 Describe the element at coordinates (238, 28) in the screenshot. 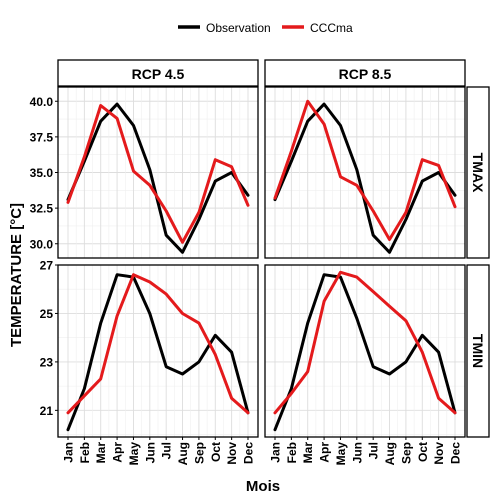

I see `legend-label-observation: Observation` at that location.